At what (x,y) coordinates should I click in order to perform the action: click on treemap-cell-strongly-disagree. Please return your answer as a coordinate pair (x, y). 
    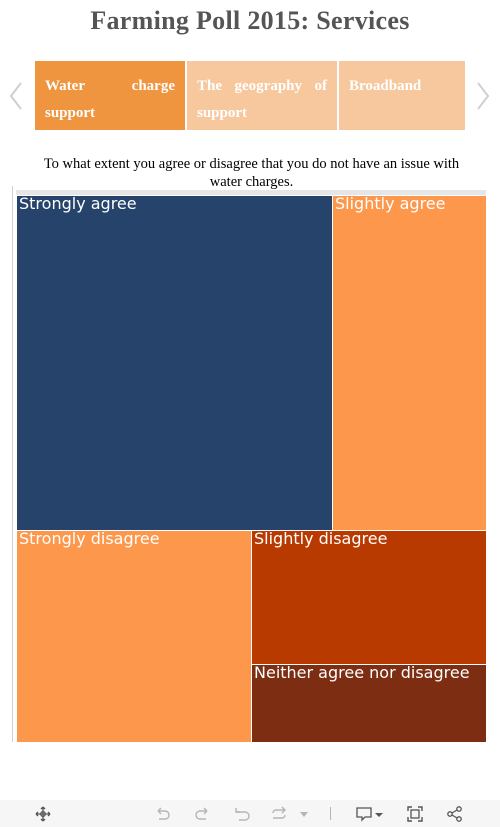
    Looking at the image, I should click on (134, 636).